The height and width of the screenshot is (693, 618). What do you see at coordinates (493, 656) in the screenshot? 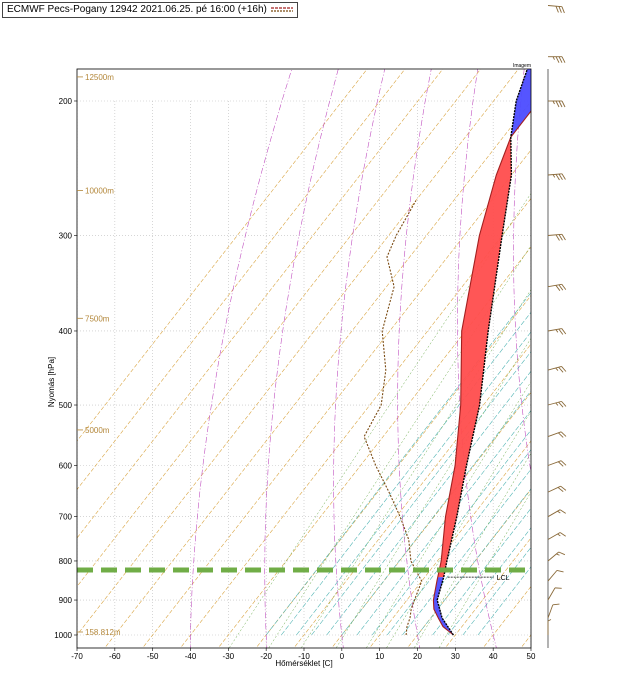
I see `x-tick-label: 40` at bounding box center [493, 656].